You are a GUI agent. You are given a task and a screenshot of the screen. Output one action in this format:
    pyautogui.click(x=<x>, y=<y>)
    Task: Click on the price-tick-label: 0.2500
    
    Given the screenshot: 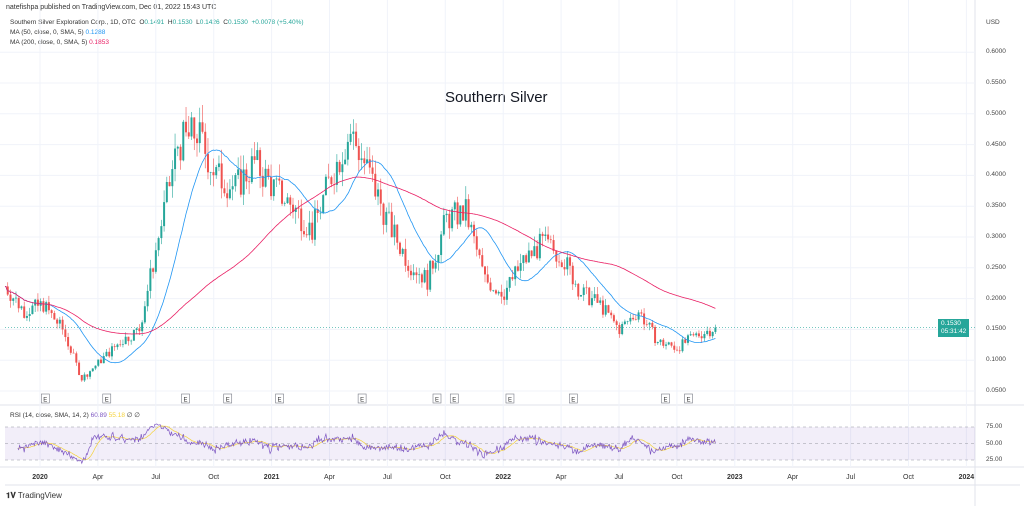 What is the action you would take?
    pyautogui.click(x=996, y=267)
    